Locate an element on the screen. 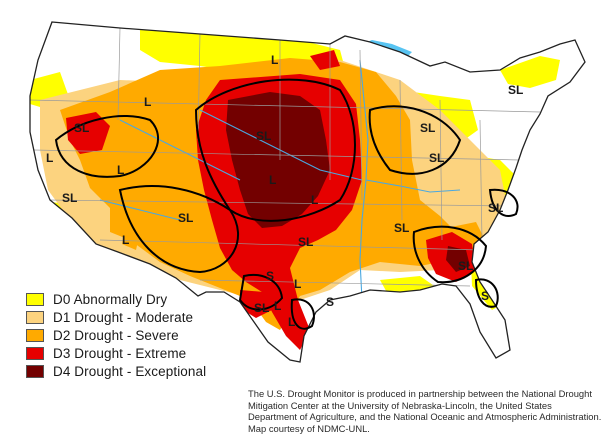 The image size is (609, 445). legend-item-d0: D0 Abnormally Dry is located at coordinates (116, 299).